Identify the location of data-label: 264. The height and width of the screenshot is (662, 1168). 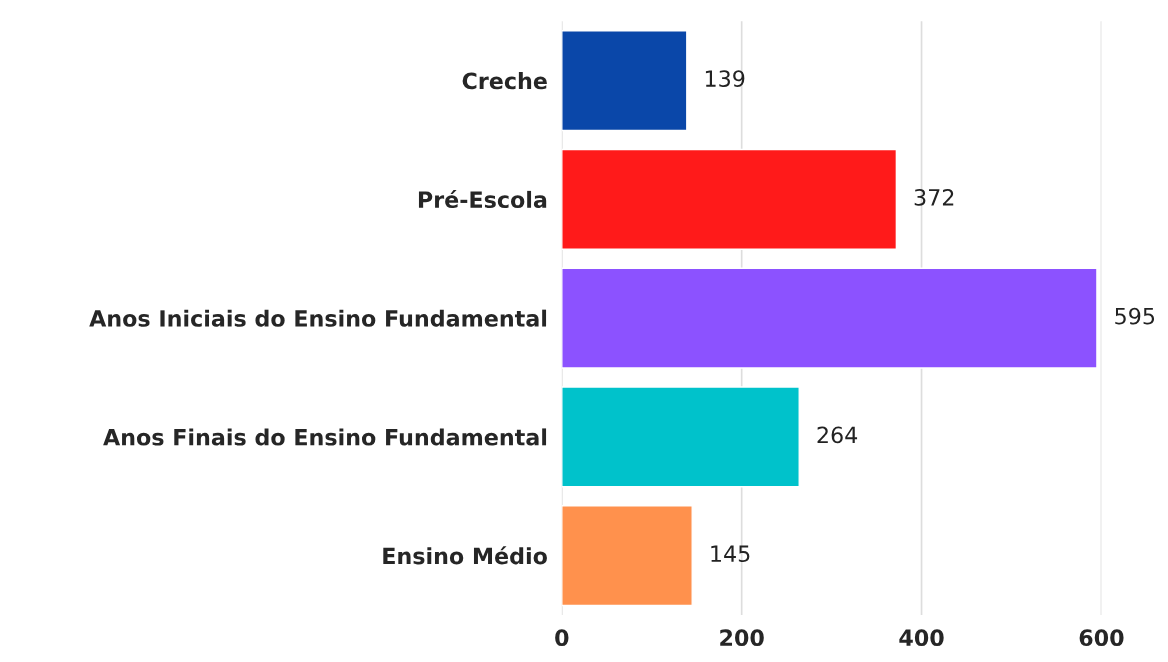
(837, 435).